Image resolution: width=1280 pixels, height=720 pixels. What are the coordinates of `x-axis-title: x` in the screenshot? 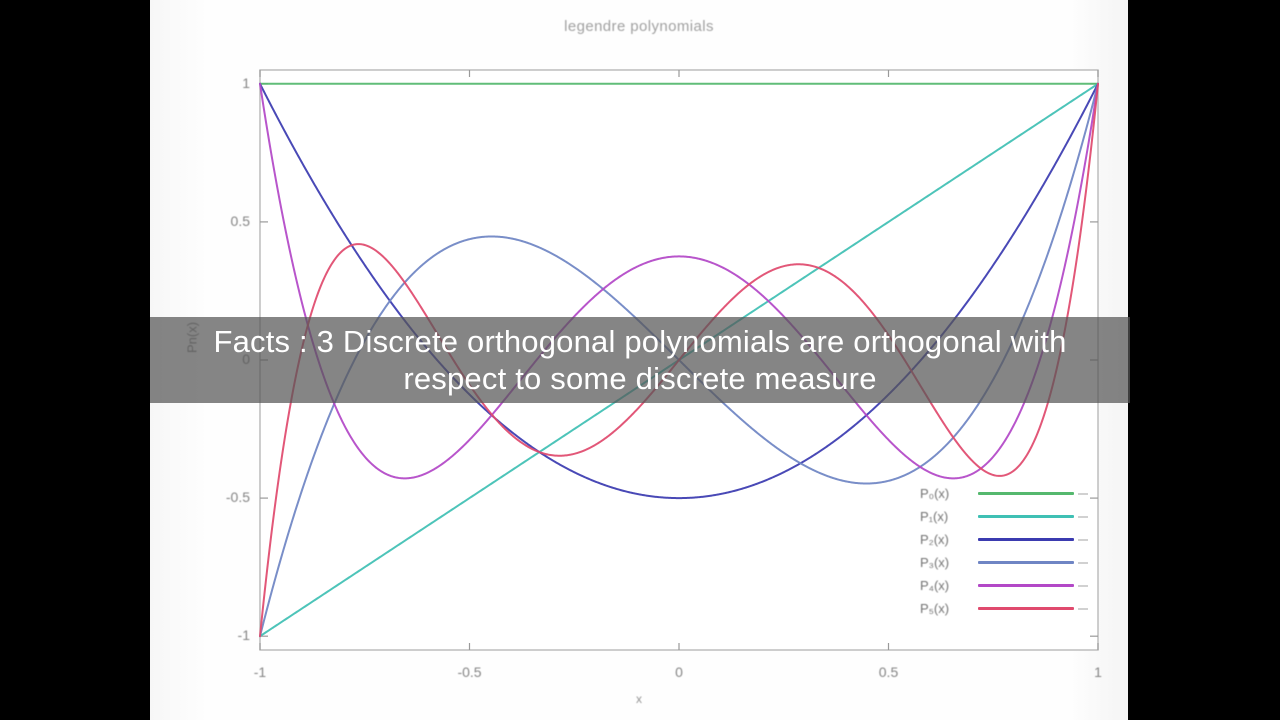 It's located at (639, 699).